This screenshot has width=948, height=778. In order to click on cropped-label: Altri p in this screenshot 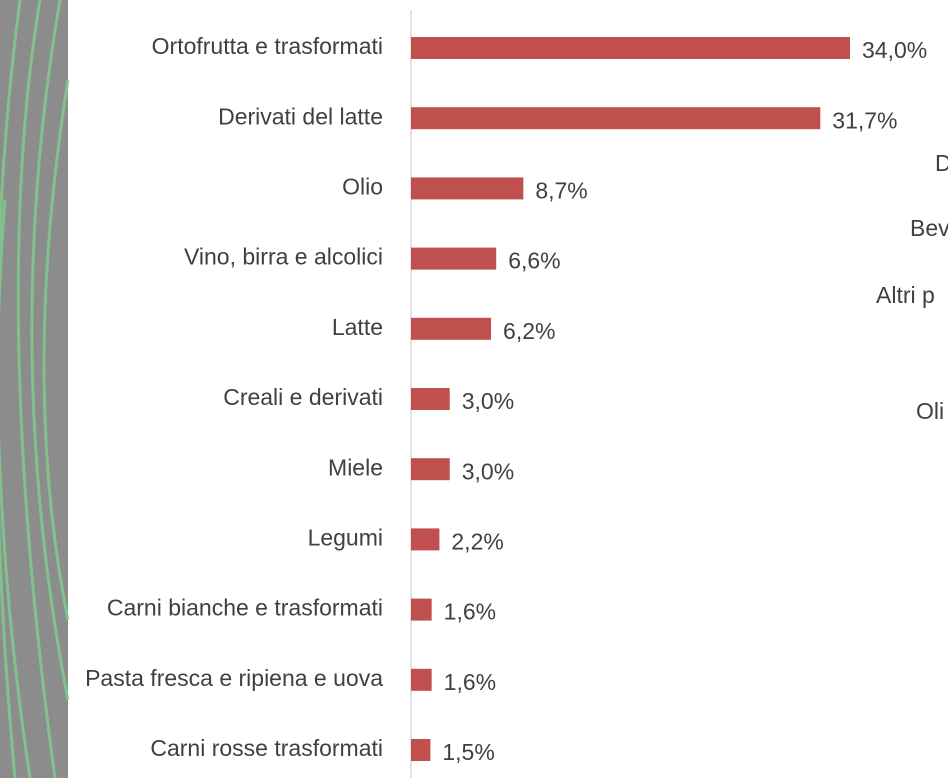, I will do `click(905, 295)`.